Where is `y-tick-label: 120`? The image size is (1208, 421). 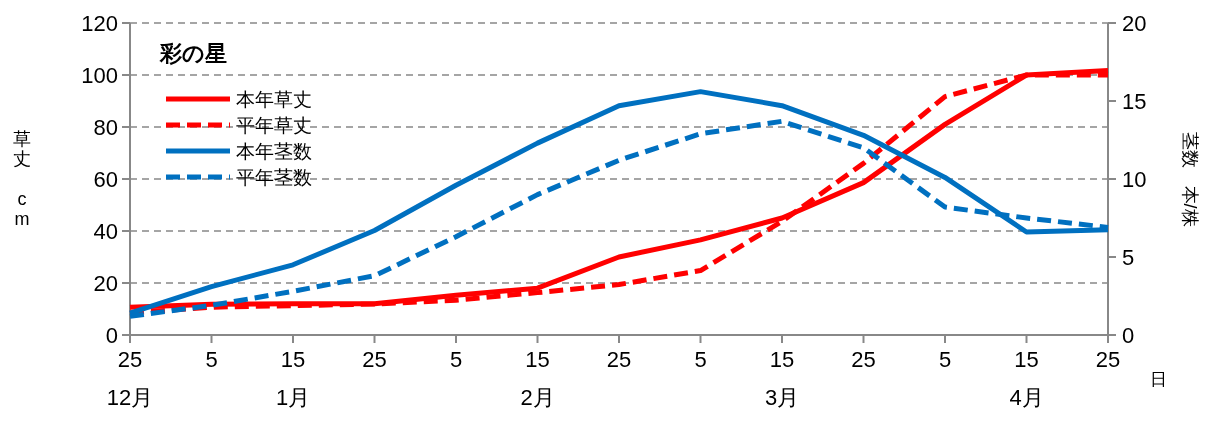
y-tick-label: 120 is located at coordinates (99, 23).